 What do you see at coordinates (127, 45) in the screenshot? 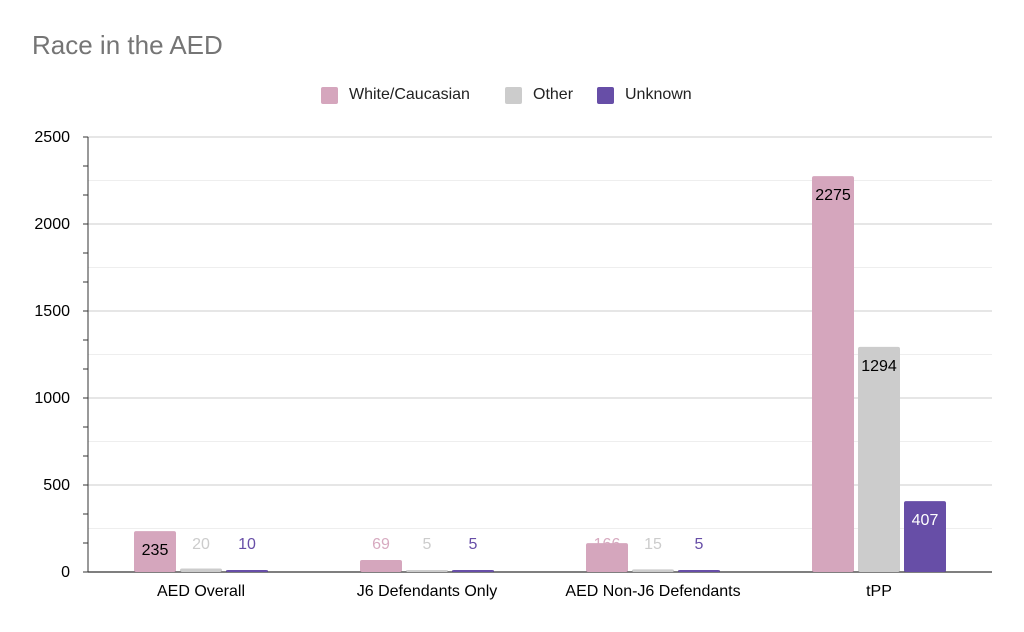
I see `chart-title: Race in the AED` at bounding box center [127, 45].